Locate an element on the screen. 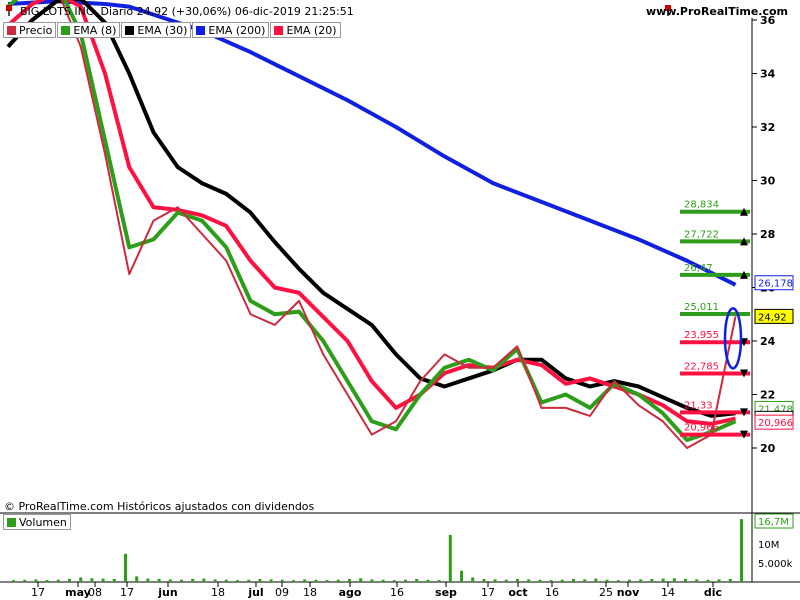  x-tick-label: 08 is located at coordinates (95, 592).